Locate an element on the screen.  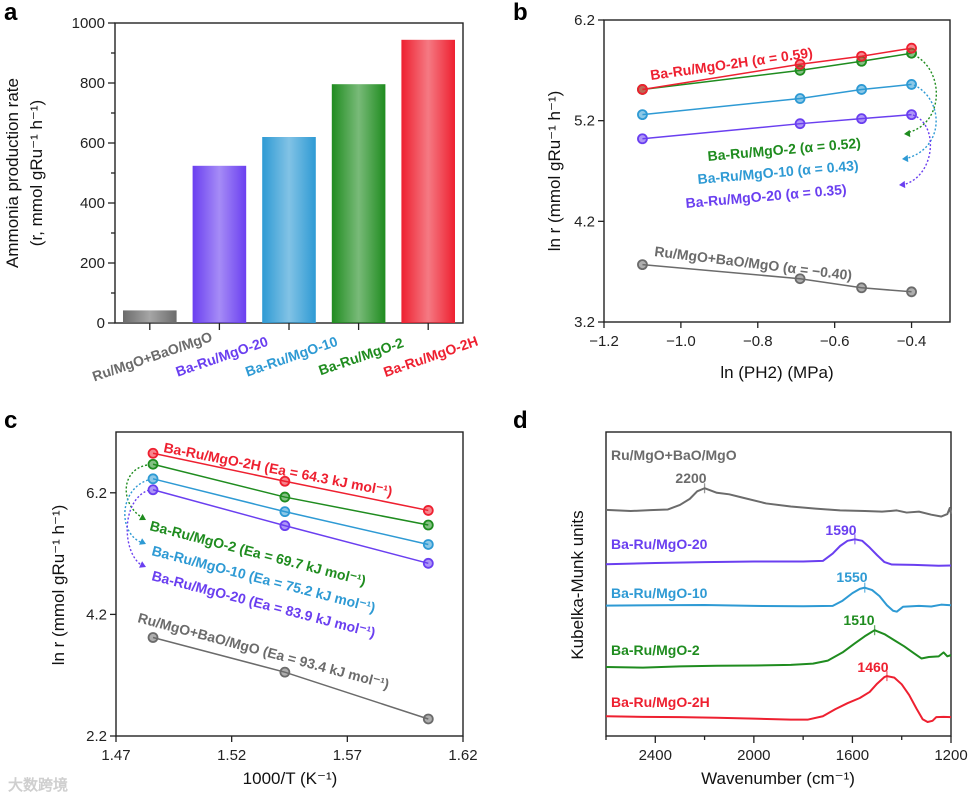
panel-a-ytick-label: 200 is located at coordinates (92, 263).